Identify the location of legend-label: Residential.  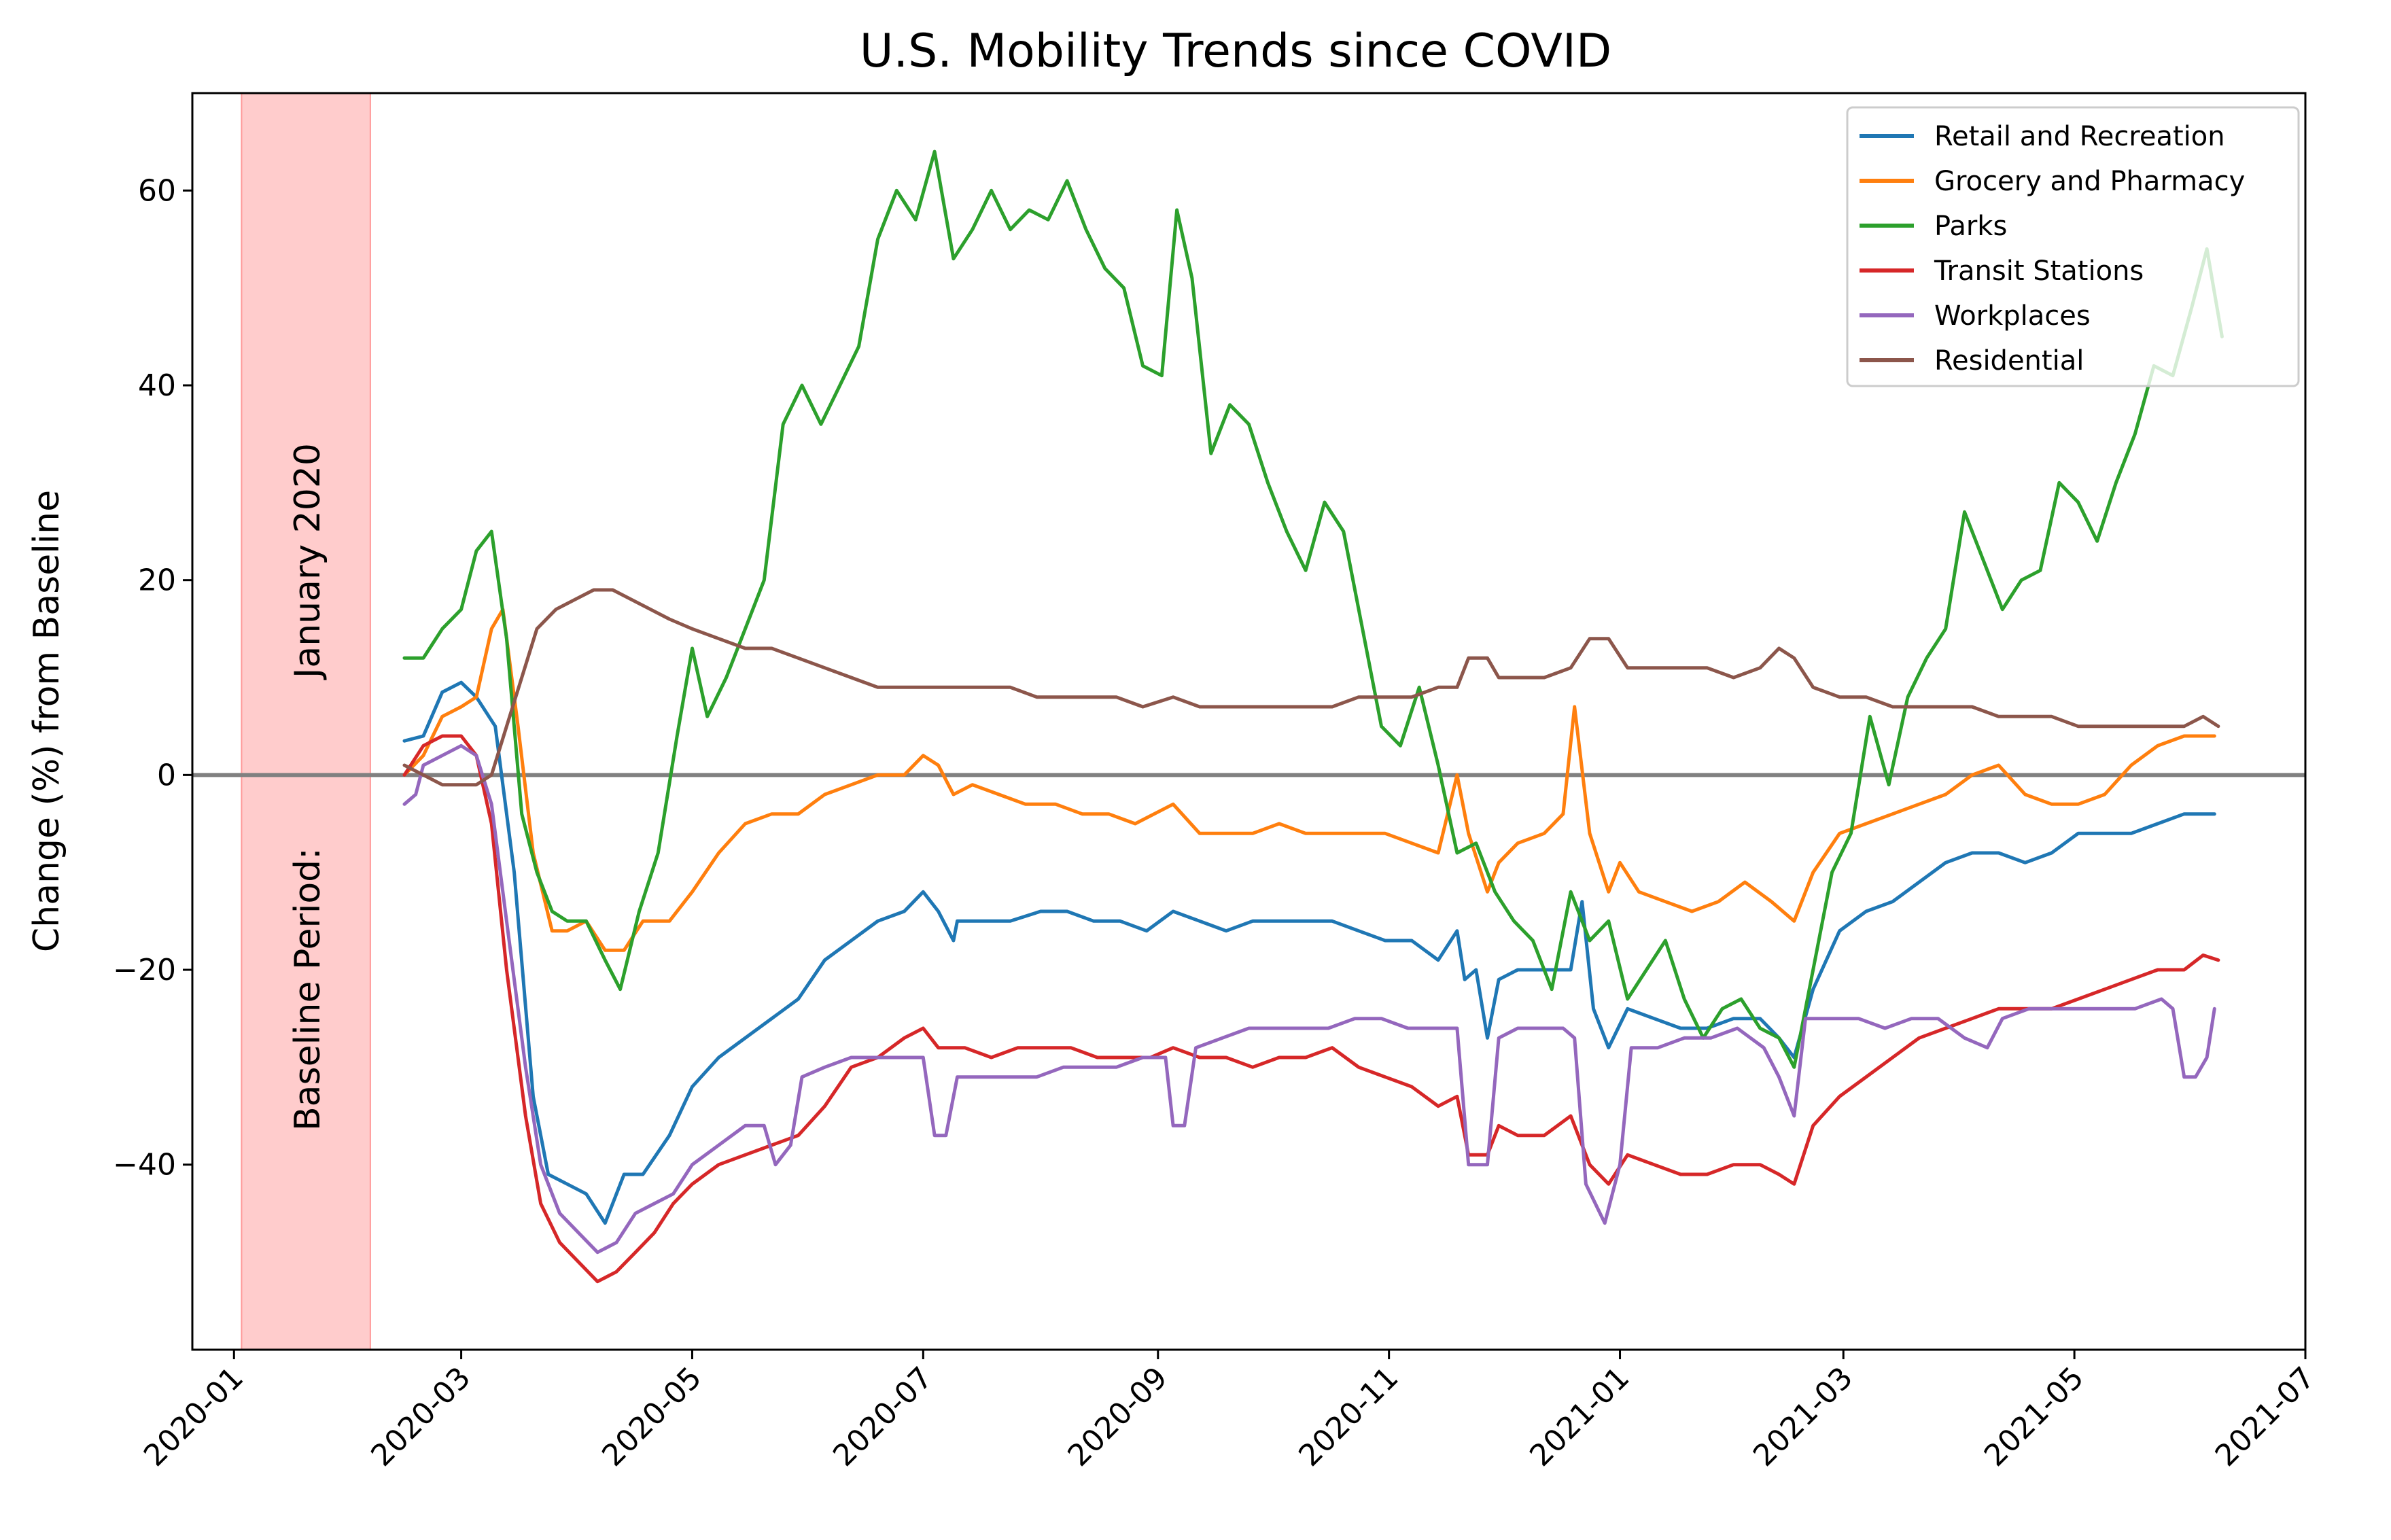
(2009, 361).